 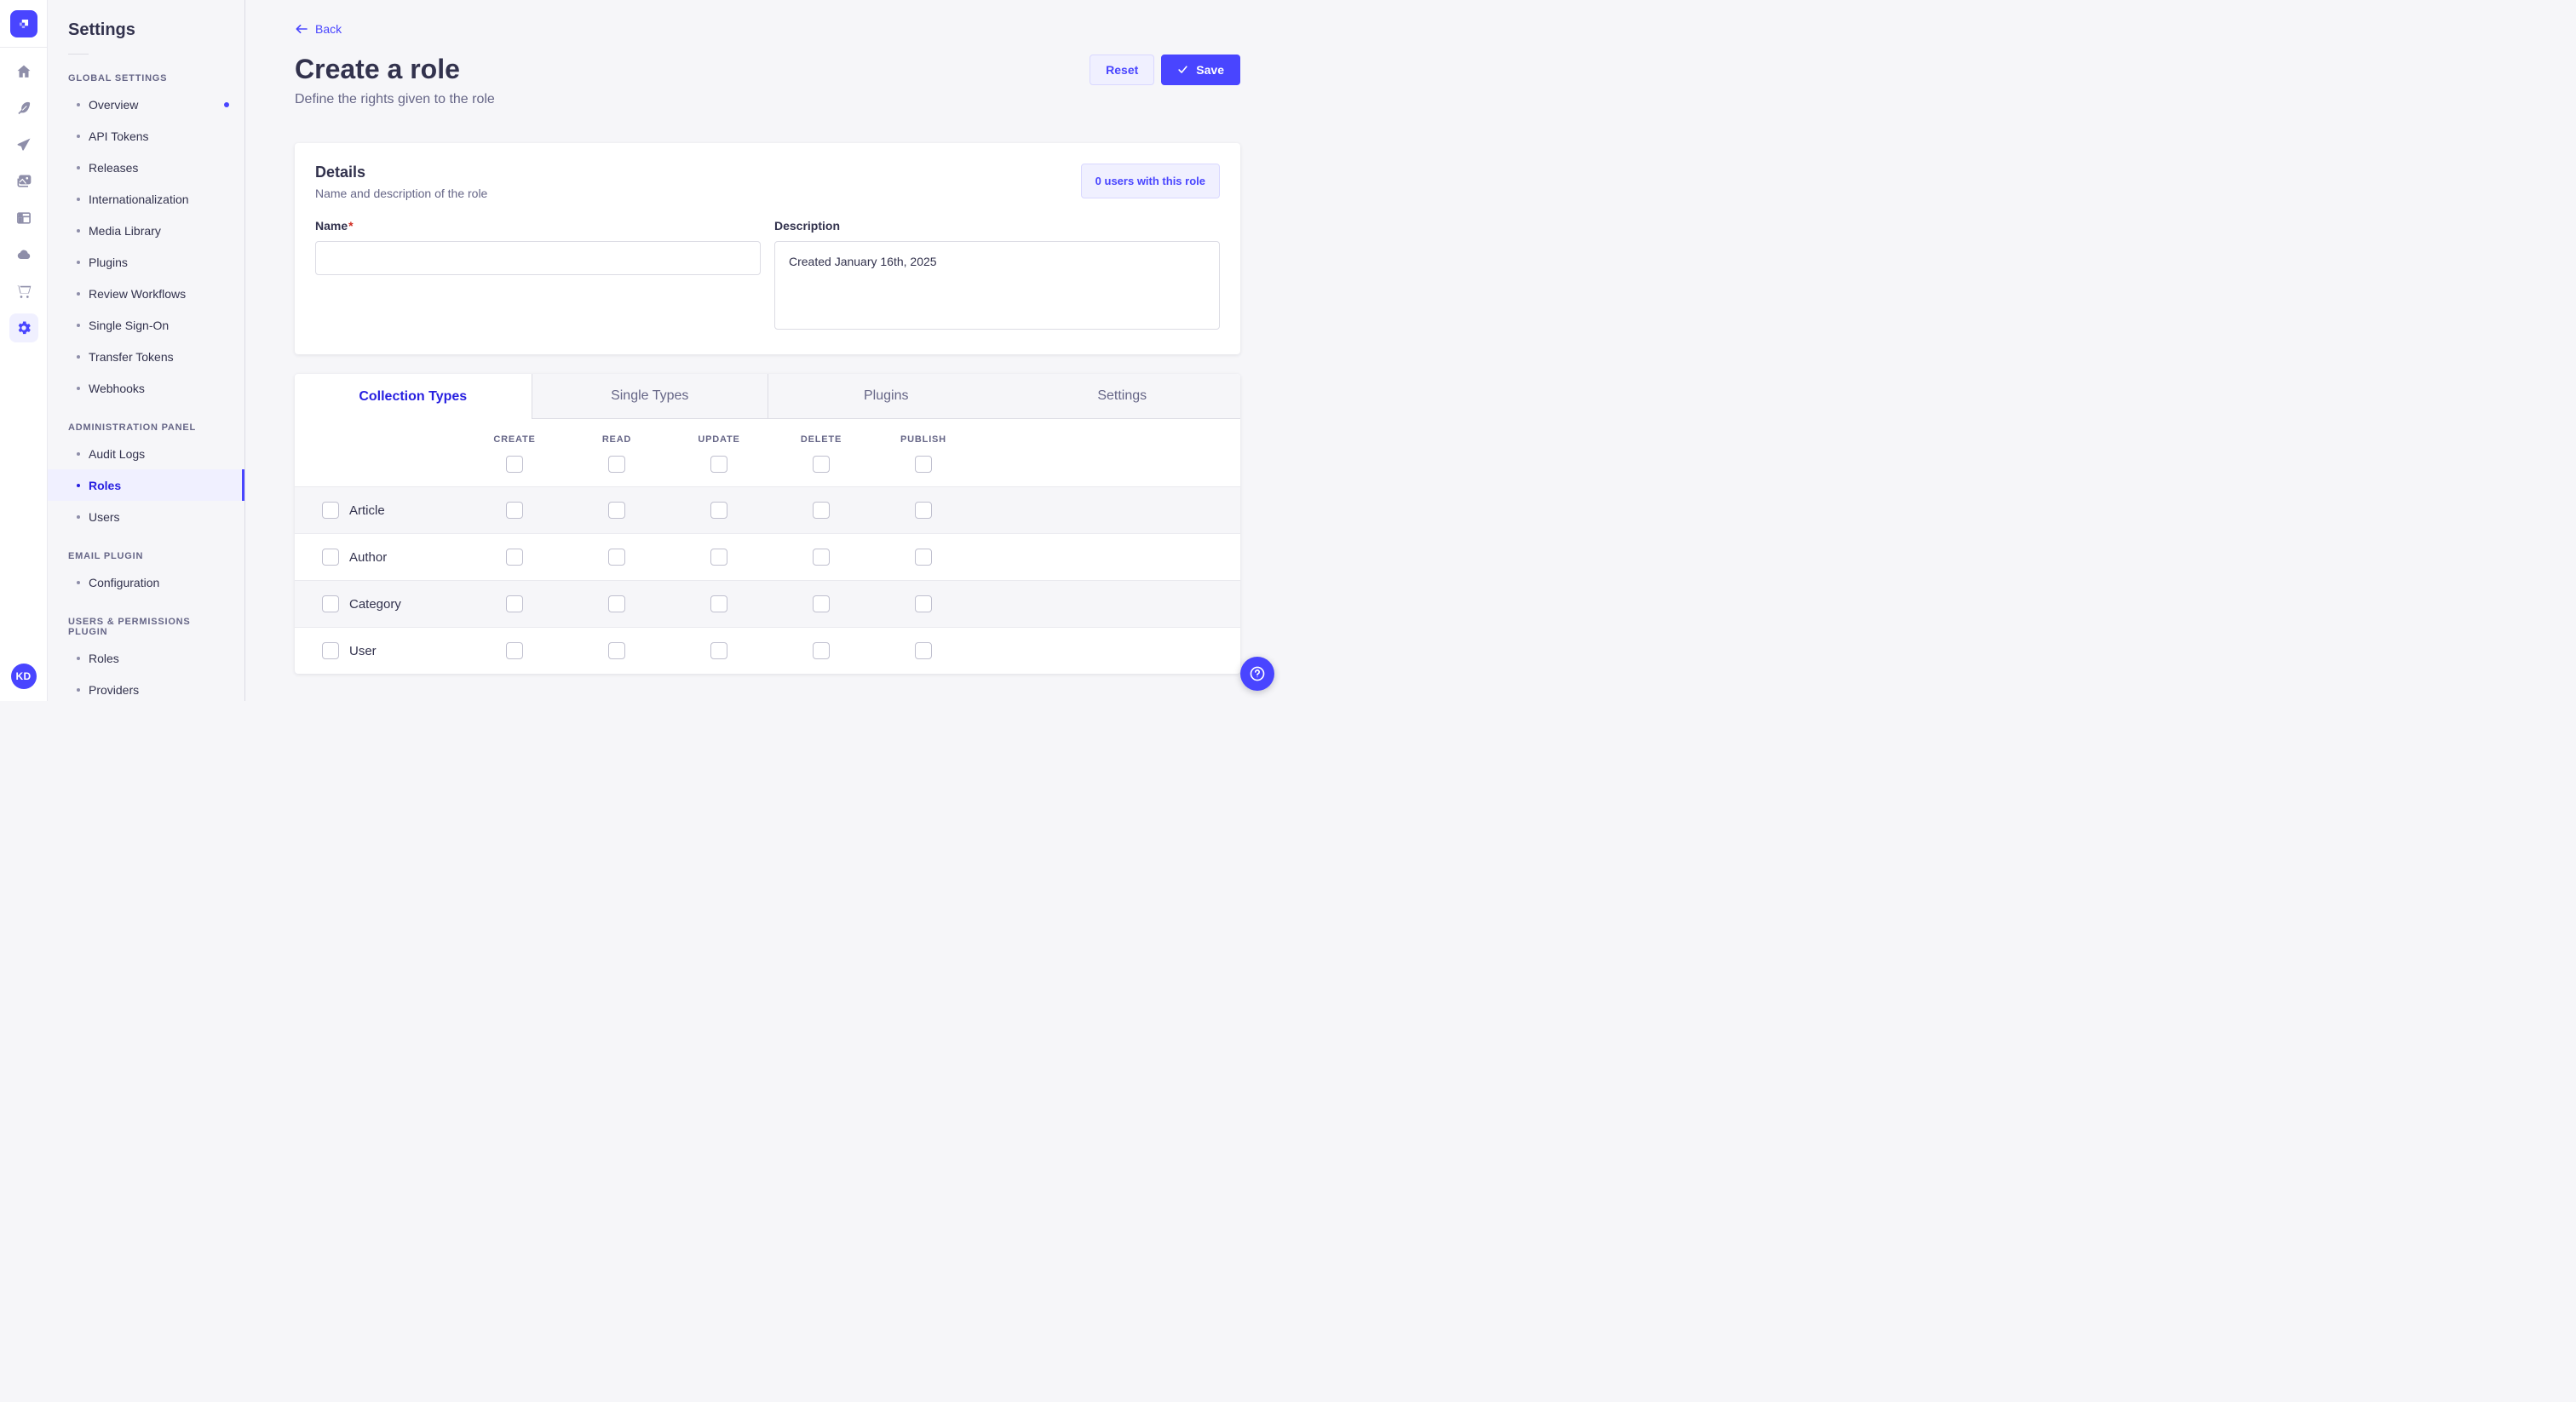 I want to click on name-label: Name*, so click(x=335, y=226).